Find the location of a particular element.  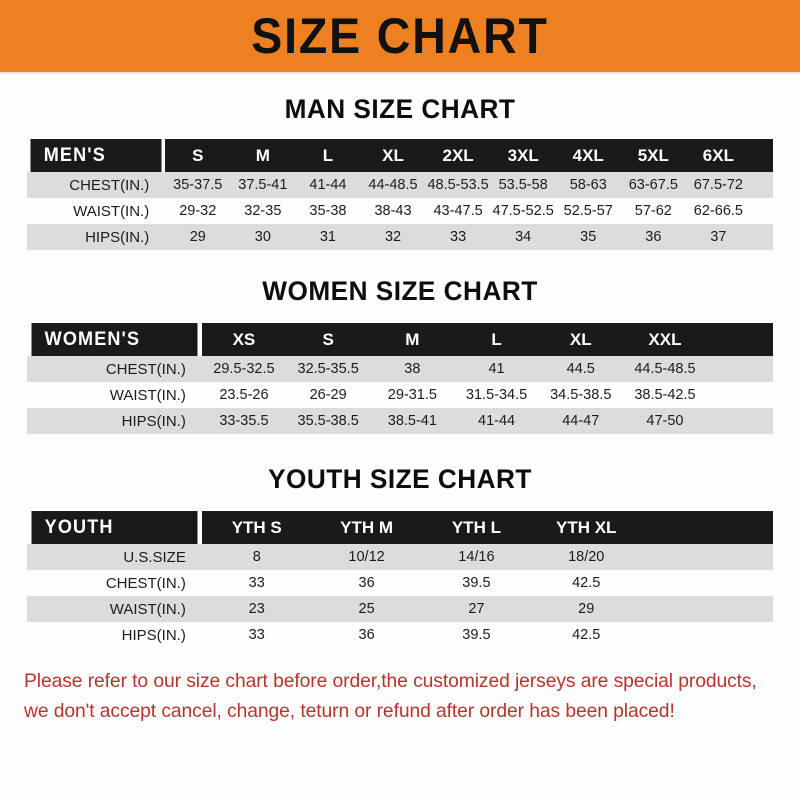

man-cell: 67.5-72 is located at coordinates (718, 185).